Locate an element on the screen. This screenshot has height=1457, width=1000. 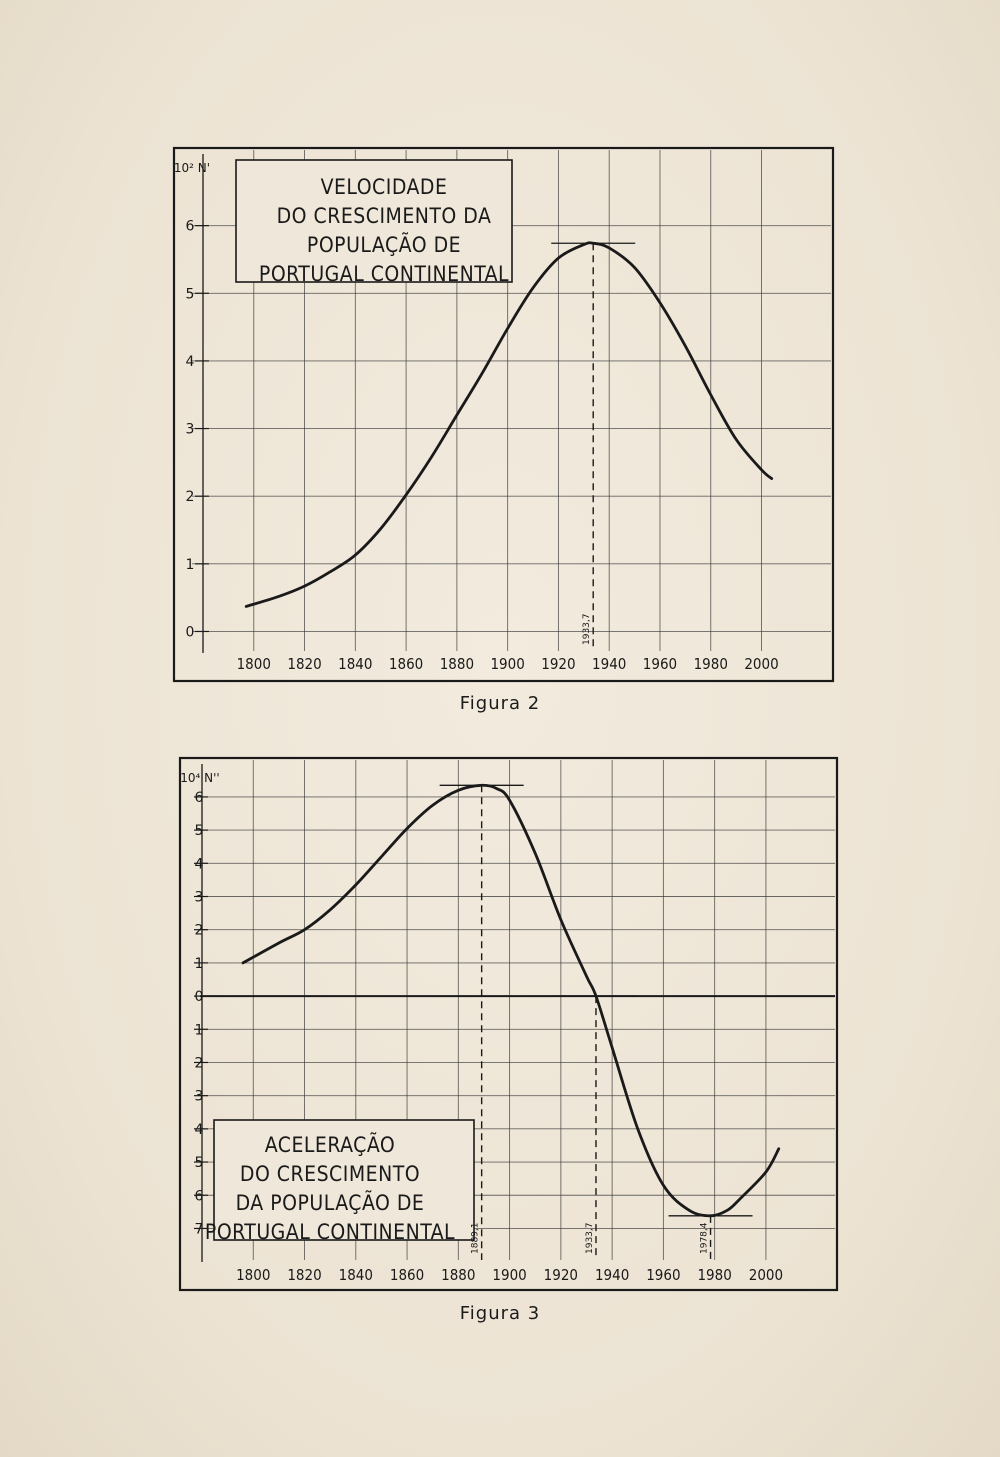
series-line is located at coordinates (509, 424).